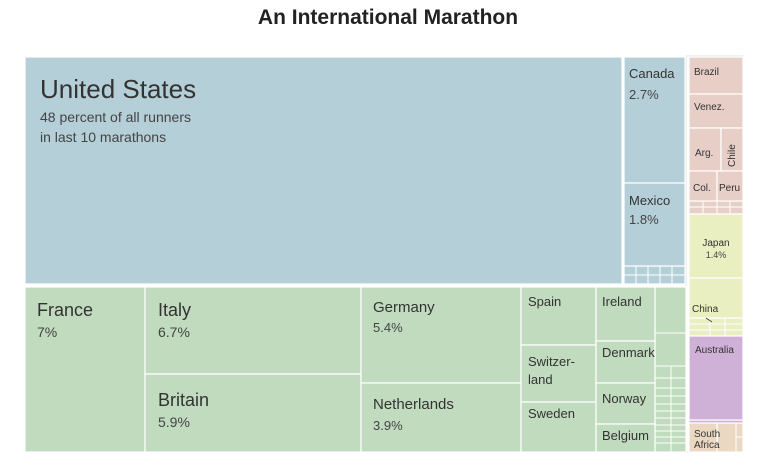 This screenshot has height=469, width=776. Describe the element at coordinates (732, 155) in the screenshot. I see `label-chile: Chile` at that location.